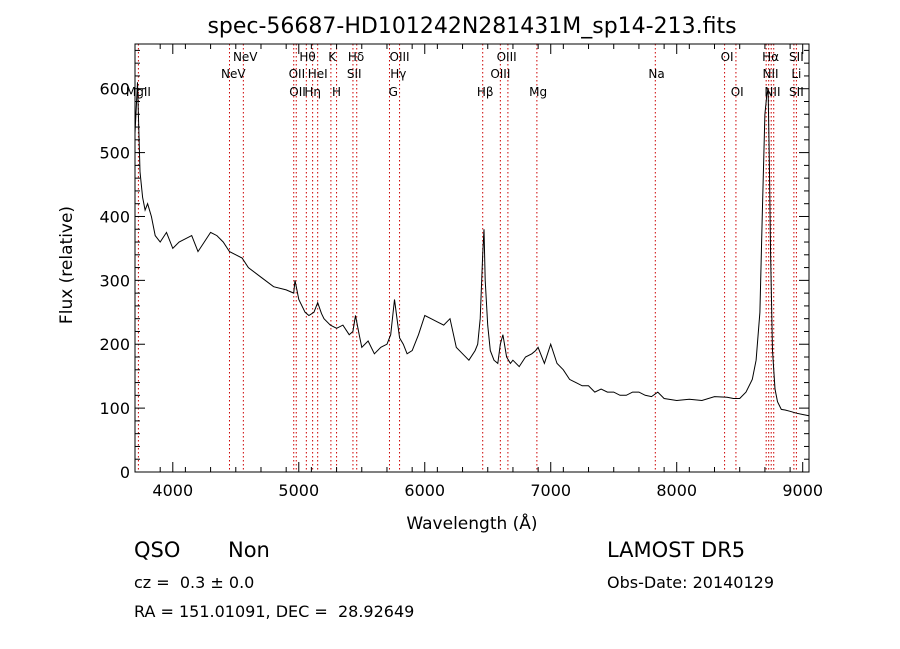  What do you see at coordinates (676, 550) in the screenshot?
I see `survey-name: LAMOST DR5` at bounding box center [676, 550].